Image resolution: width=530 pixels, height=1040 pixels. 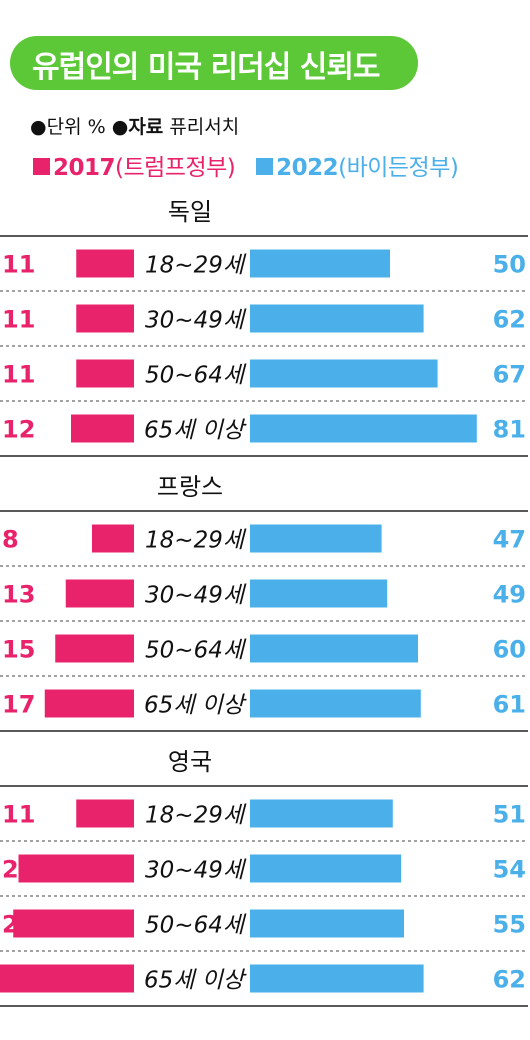 I want to click on value-label-2017: 8, so click(x=10, y=540).